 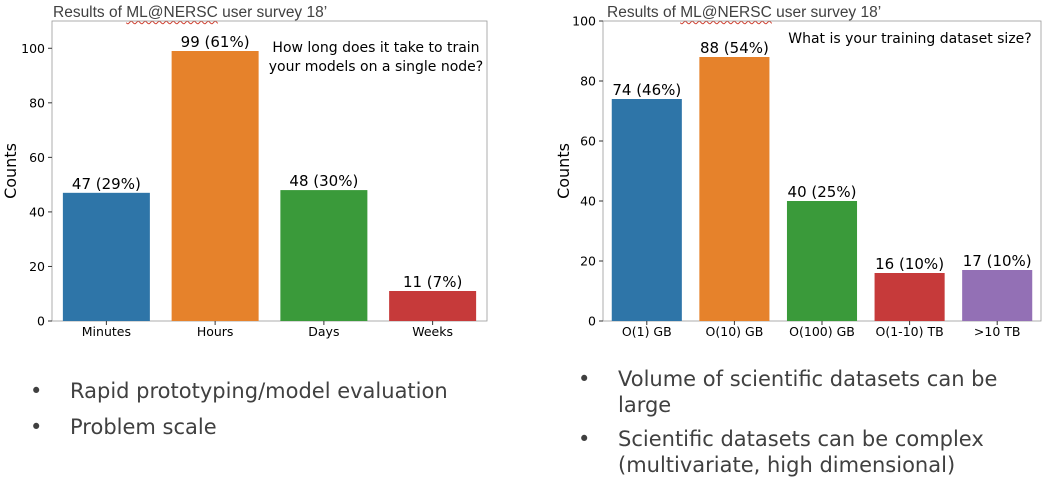 I want to click on bar-weeks, so click(x=433, y=306).